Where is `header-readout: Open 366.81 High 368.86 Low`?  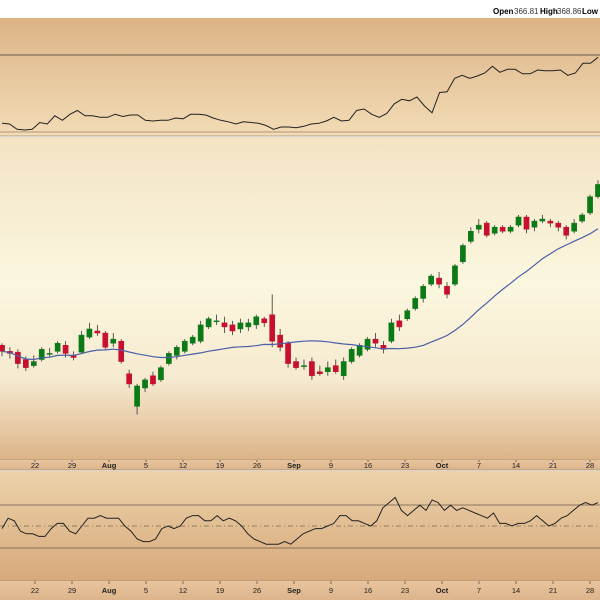 header-readout: Open 366.81 High 368.86 Low is located at coordinates (546, 11).